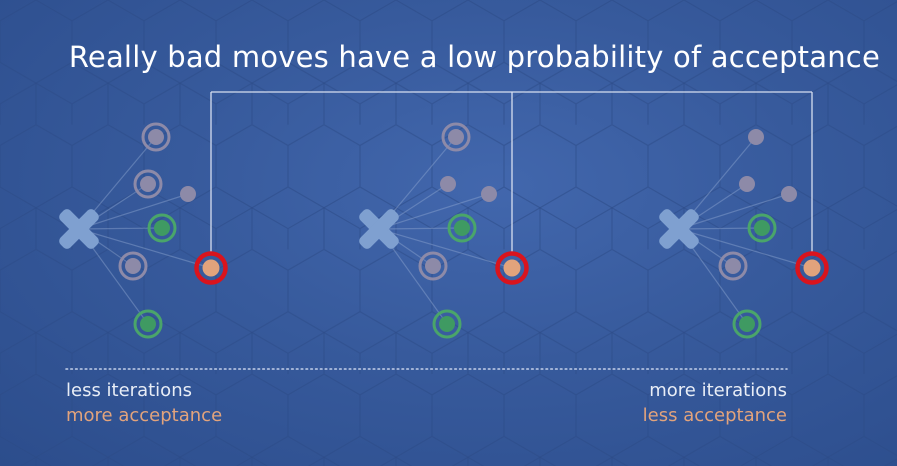 The width and height of the screenshot is (897, 466). Describe the element at coordinates (129, 390) in the screenshot. I see `less-iterations-label: less iterations` at that location.